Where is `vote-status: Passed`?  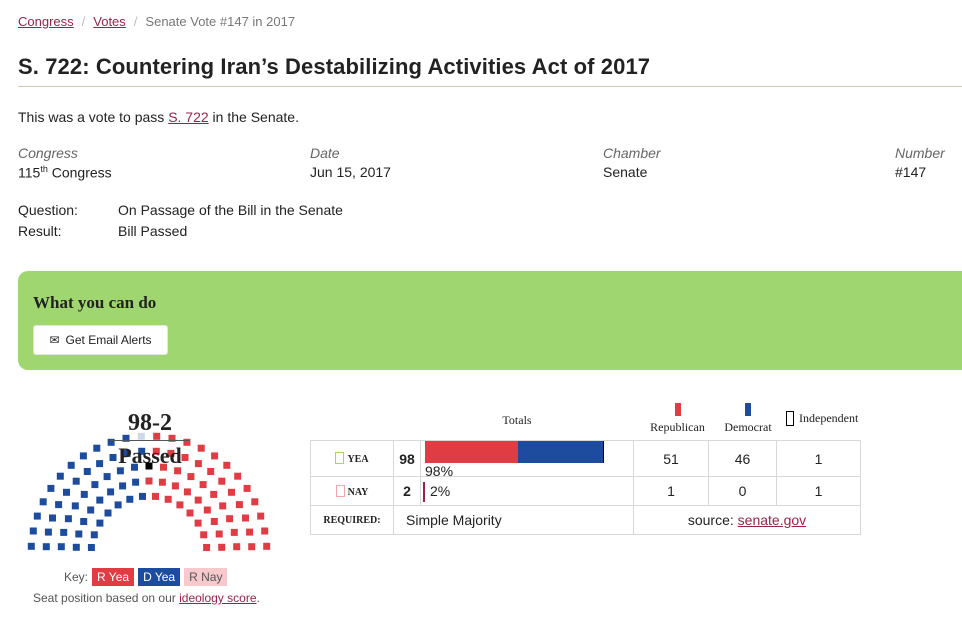
vote-status: Passed is located at coordinates (150, 455).